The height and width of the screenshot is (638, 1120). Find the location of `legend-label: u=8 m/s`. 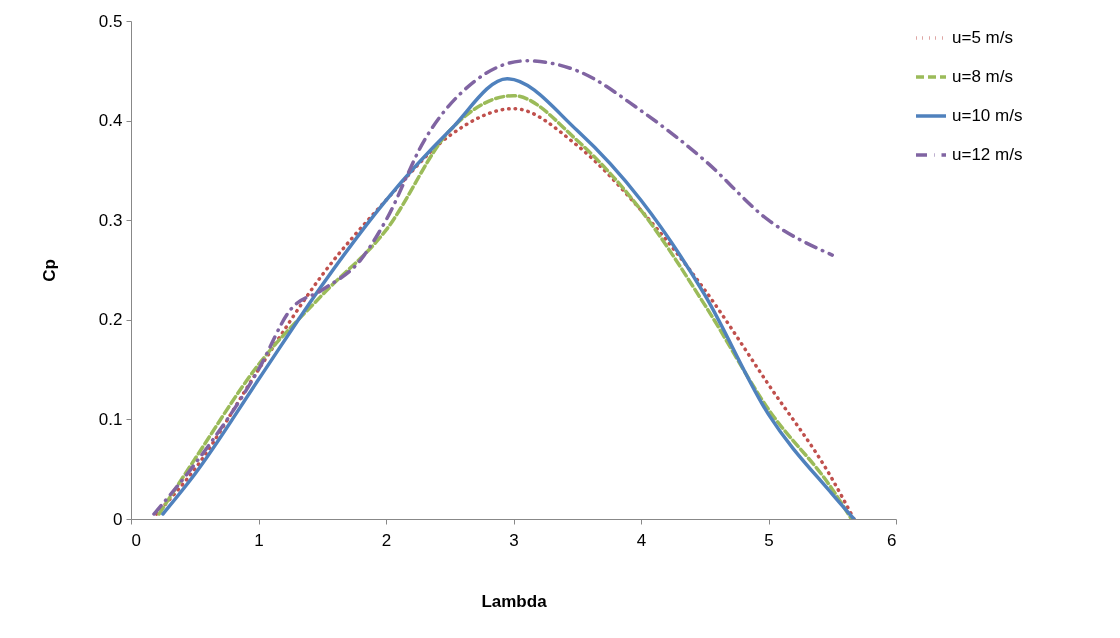

legend-label: u=8 m/s is located at coordinates (982, 76).